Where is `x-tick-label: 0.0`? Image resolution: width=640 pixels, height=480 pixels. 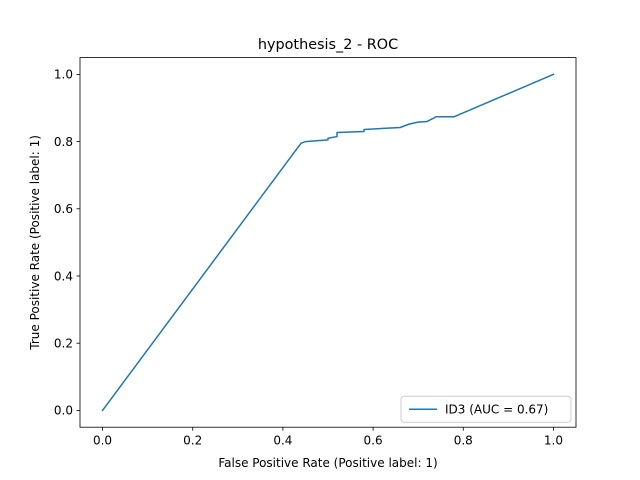 x-tick-label: 0.0 is located at coordinates (102, 441).